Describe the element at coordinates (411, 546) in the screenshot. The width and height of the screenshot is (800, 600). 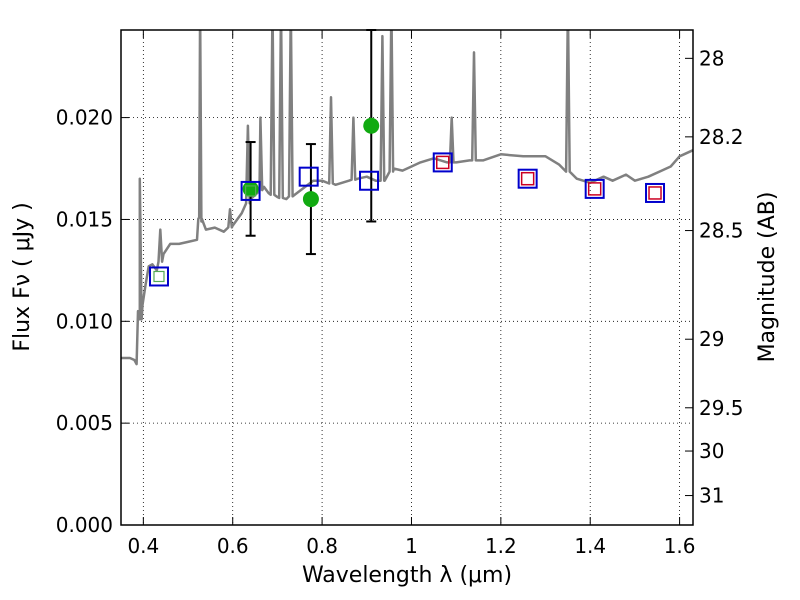
I see `x-tick-label: 1` at that location.